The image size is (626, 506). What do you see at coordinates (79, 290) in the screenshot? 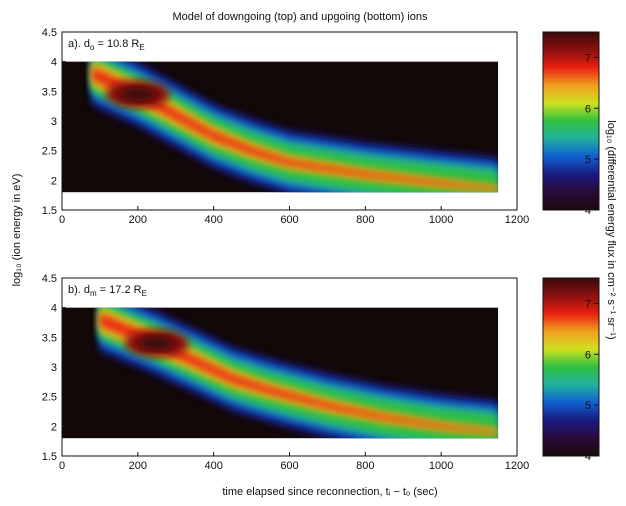
I see `panel-label-prefix-b: b). d` at bounding box center [79, 290].